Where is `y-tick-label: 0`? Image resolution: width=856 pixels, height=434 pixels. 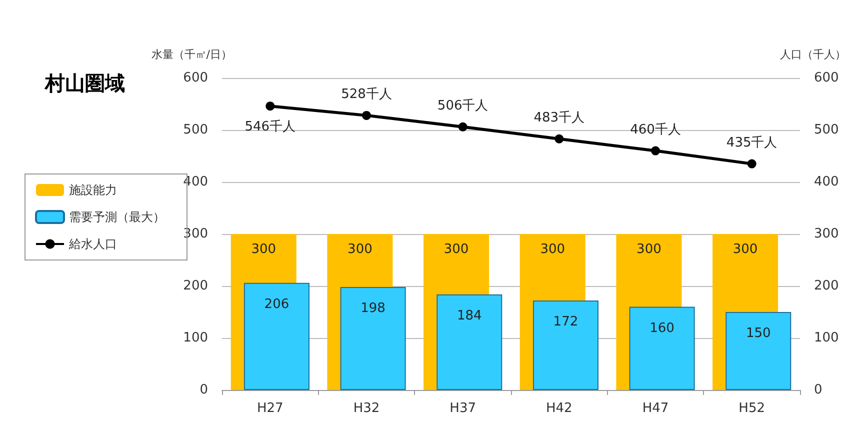 y-tick-label: 0 is located at coordinates (204, 390).